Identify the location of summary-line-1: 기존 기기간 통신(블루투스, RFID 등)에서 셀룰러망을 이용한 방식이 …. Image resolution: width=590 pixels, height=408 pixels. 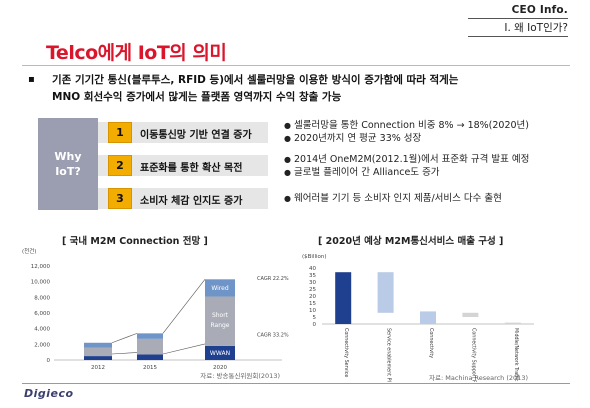
(255, 80).